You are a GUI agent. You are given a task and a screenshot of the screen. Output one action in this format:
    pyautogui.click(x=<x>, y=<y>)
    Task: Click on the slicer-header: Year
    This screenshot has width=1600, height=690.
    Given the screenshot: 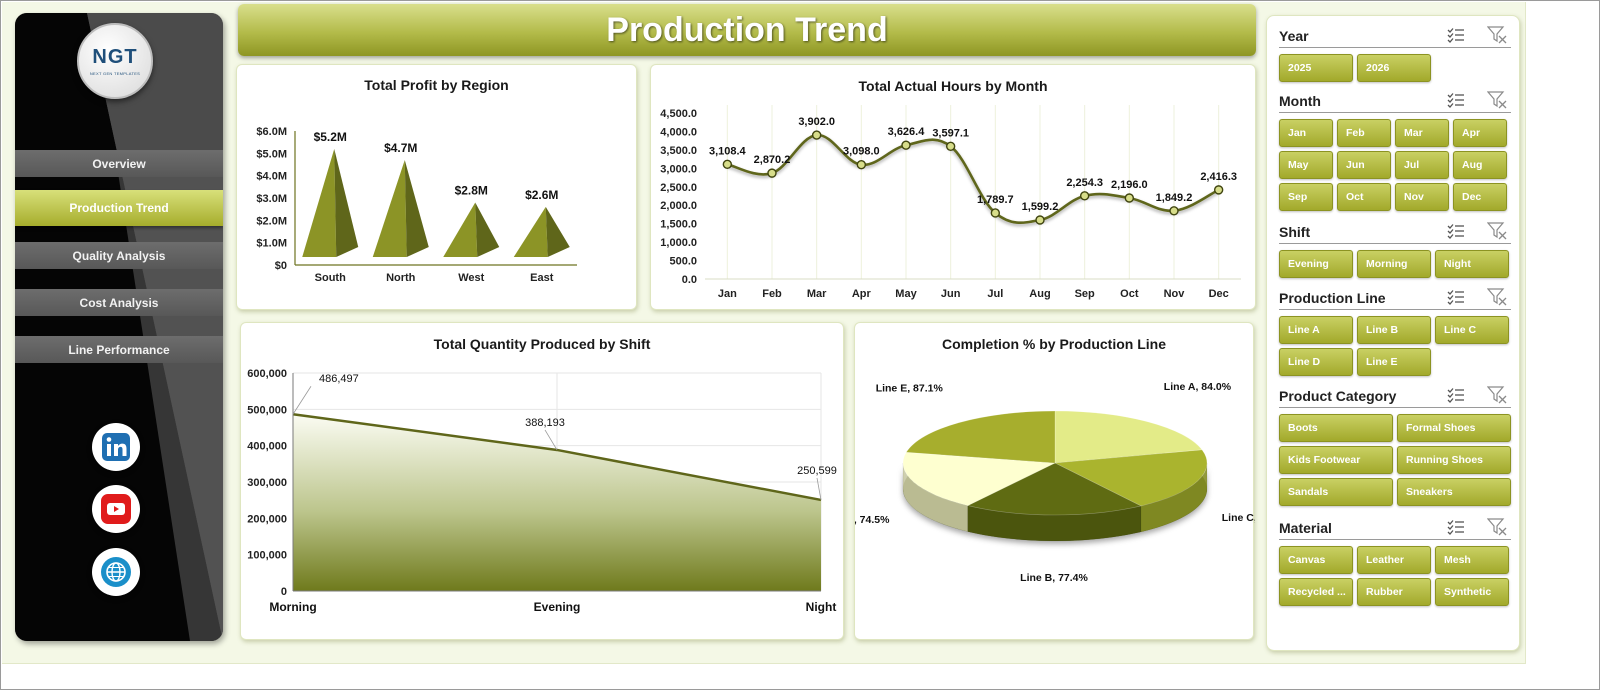 What is the action you would take?
    pyautogui.click(x=1395, y=35)
    